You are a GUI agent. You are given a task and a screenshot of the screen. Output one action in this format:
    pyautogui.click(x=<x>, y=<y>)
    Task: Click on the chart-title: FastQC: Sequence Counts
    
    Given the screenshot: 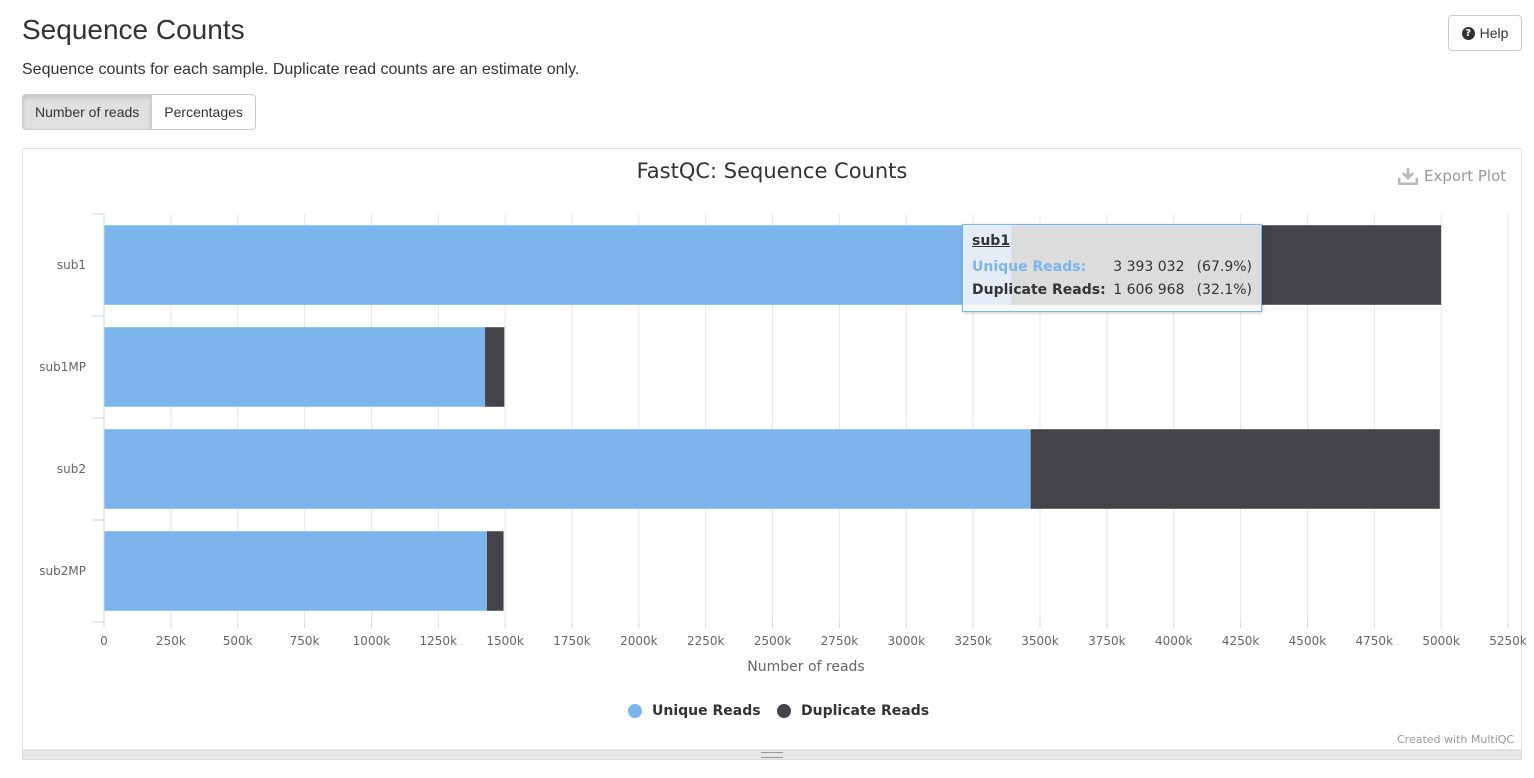 What is the action you would take?
    pyautogui.click(x=772, y=171)
    